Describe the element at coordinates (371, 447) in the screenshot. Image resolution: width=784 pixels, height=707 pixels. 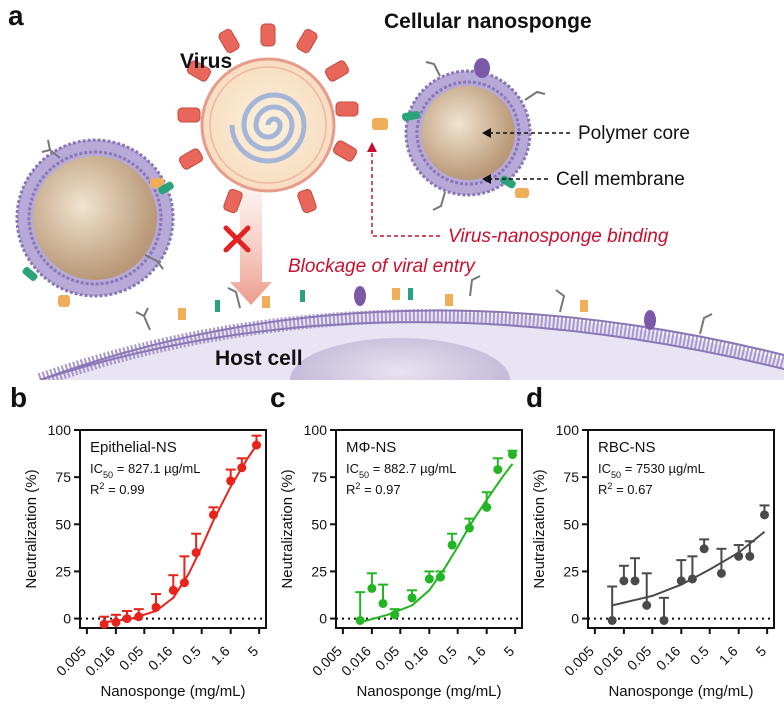
I see `legend-label: MΦ-NS` at that location.